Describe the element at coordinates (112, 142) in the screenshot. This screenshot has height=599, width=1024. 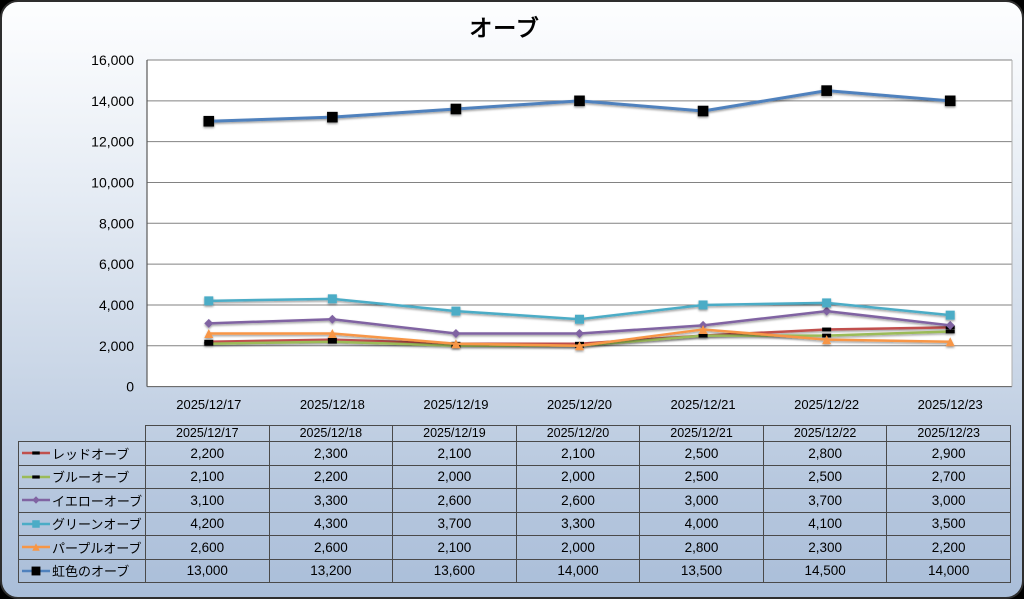
I see `y-axis-tick-label: 12,000` at that location.